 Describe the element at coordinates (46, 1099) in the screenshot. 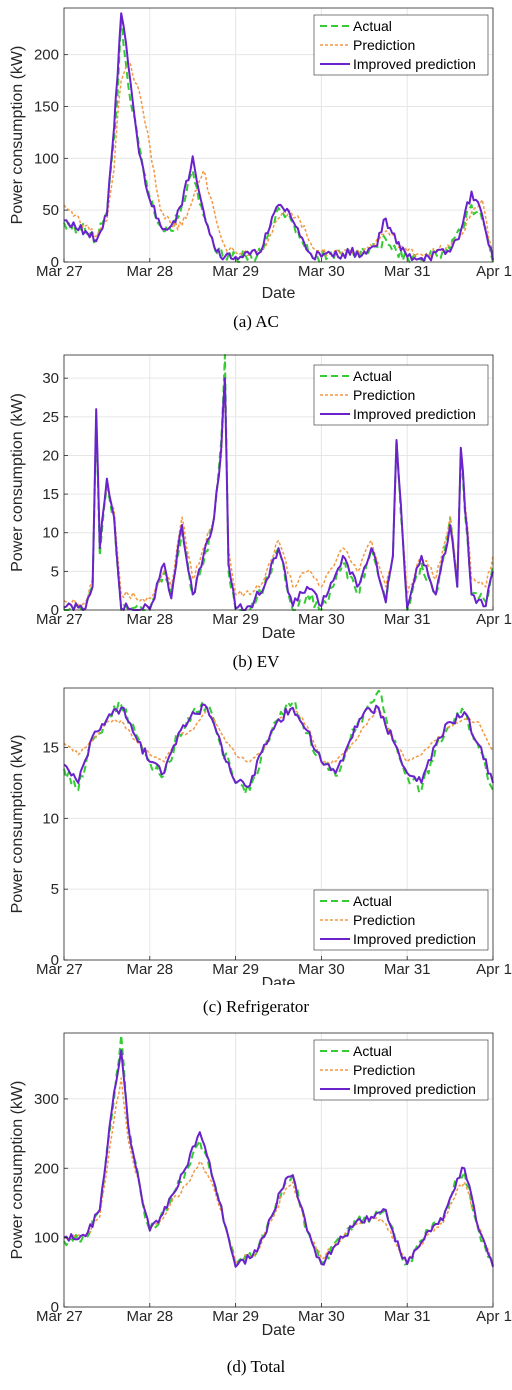

I see `y-tick-label: 300` at that location.